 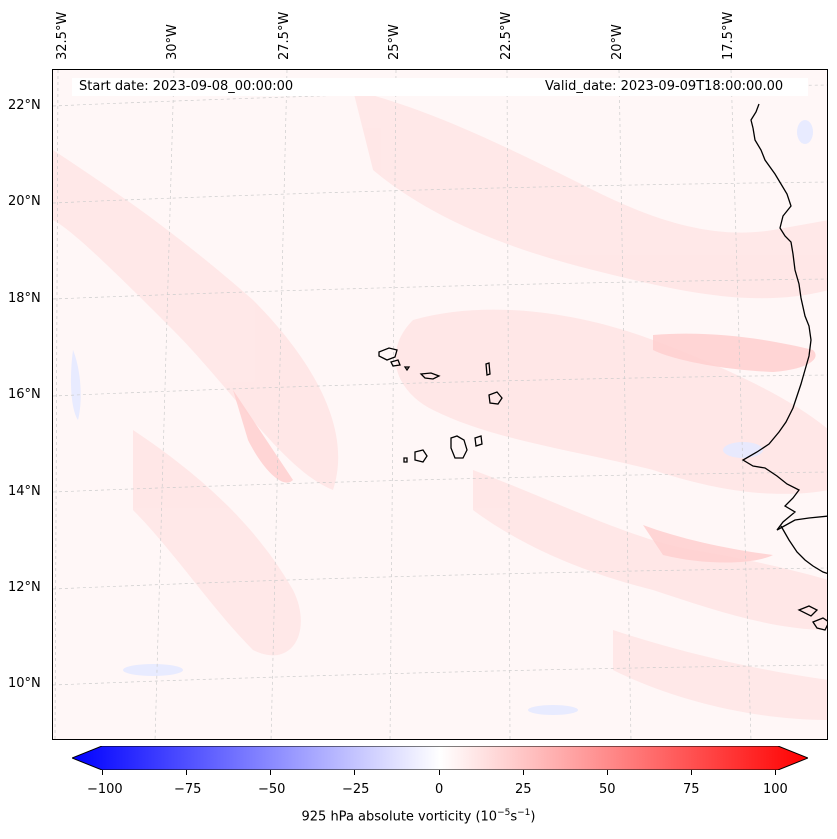 I want to click on colorbar-label-suffix: ), so click(x=533, y=817).